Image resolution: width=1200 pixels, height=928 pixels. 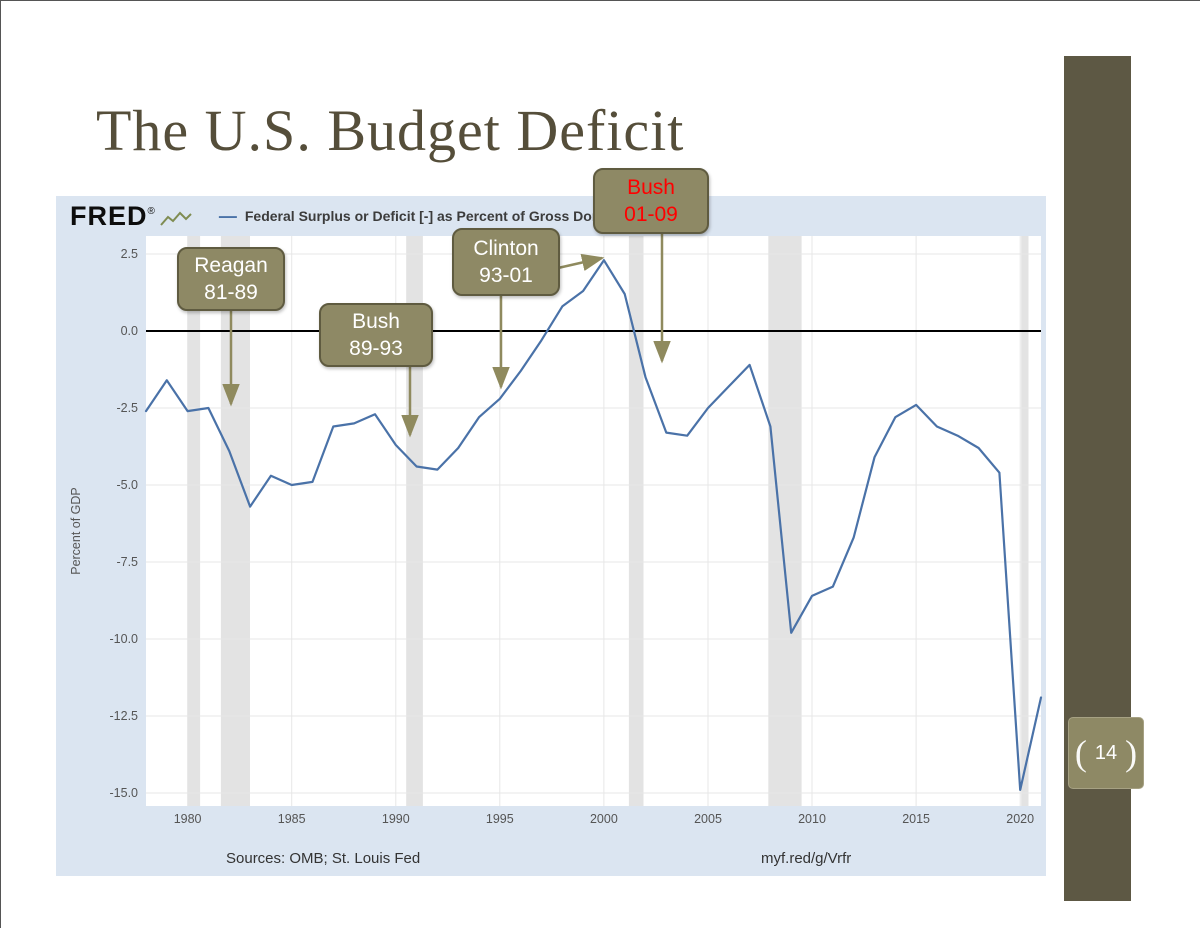 What do you see at coordinates (129, 254) in the screenshot?
I see `y-tick-label: 2.5` at bounding box center [129, 254].